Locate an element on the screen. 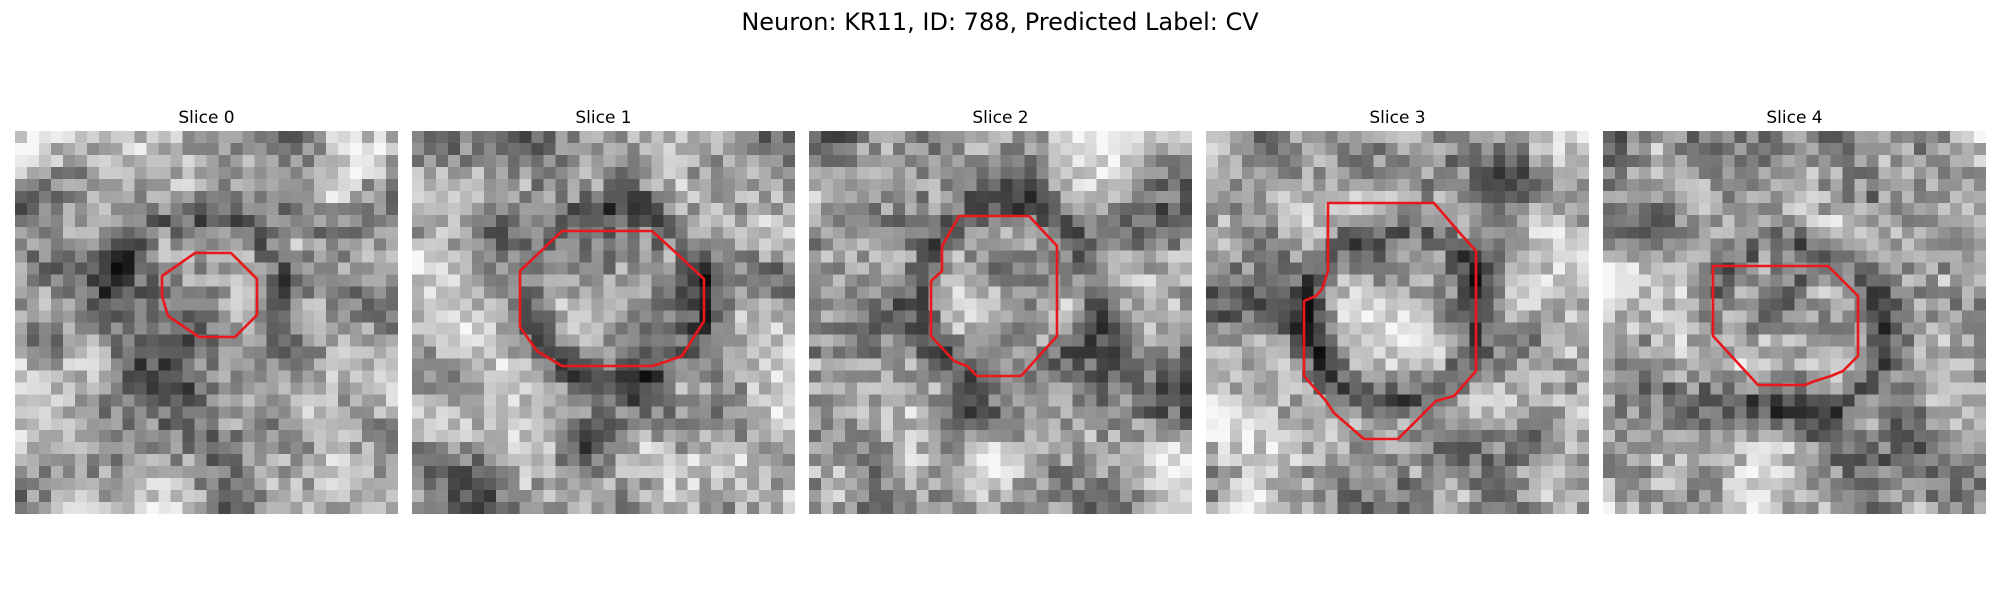  slice-title-2: Slice 2 is located at coordinates (1000, 118).